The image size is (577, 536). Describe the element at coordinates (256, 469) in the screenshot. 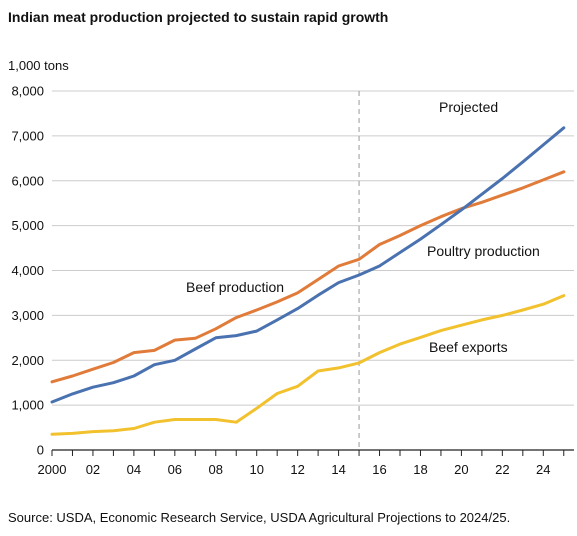

I see `x-tick-label: 10` at that location.